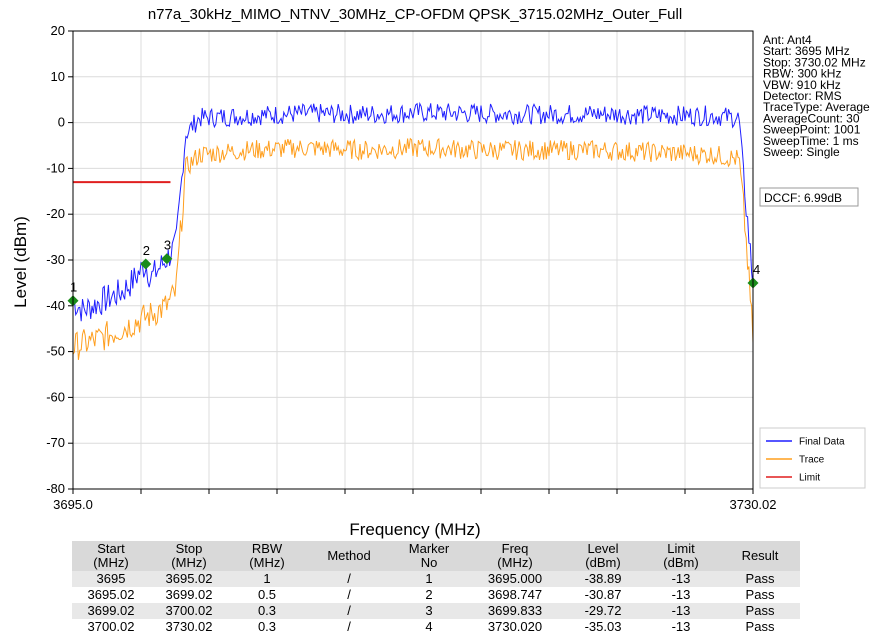  Describe the element at coordinates (811, 118) in the screenshot. I see `info-line: AverageCount: 30` at that location.